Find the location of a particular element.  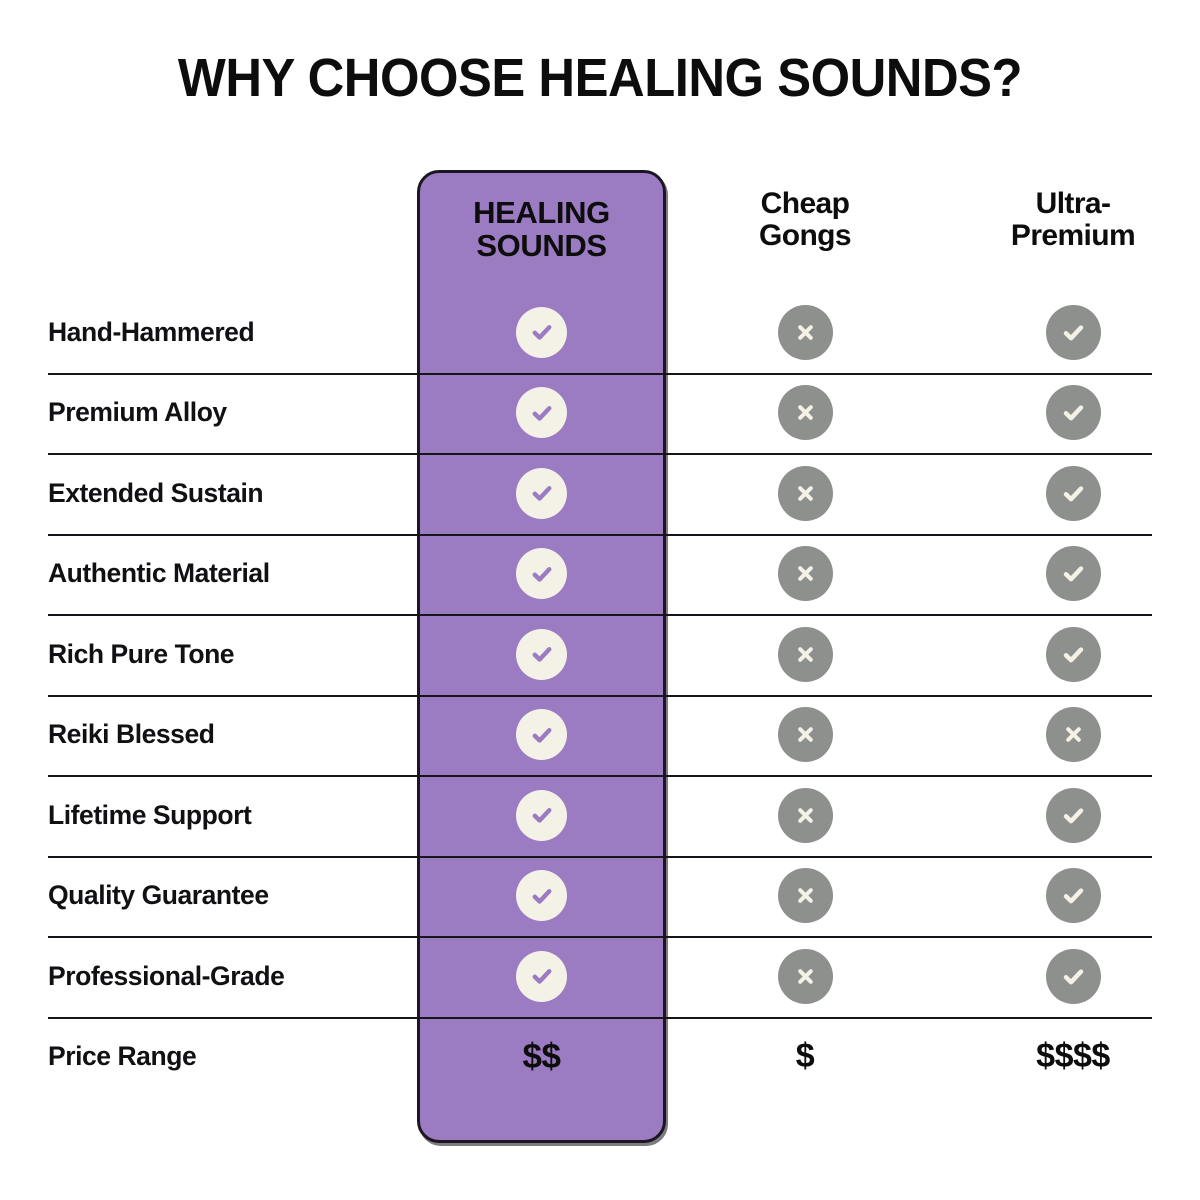

column-header-line-2: Premium is located at coordinates (1073, 236).